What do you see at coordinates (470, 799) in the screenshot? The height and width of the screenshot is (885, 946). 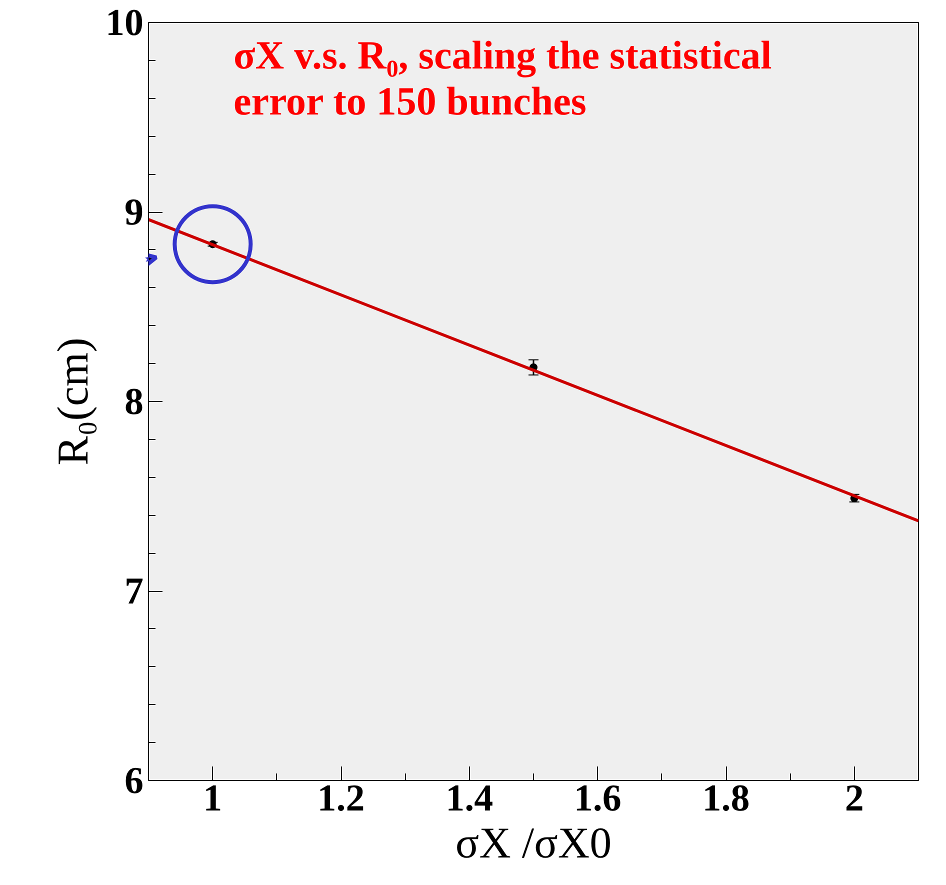 I see `x-tick-label: 1.4` at bounding box center [470, 799].